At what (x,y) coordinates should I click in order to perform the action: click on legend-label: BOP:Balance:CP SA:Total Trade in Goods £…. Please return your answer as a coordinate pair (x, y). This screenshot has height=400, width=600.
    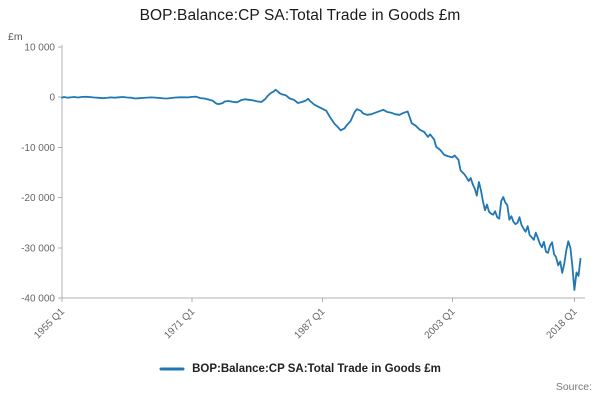
    Looking at the image, I should click on (316, 369).